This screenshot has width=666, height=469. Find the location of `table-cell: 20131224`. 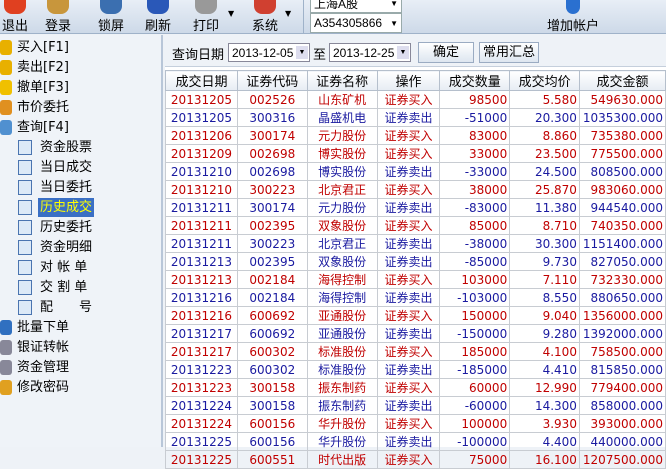

table-cell: 20131224 is located at coordinates (201, 405).